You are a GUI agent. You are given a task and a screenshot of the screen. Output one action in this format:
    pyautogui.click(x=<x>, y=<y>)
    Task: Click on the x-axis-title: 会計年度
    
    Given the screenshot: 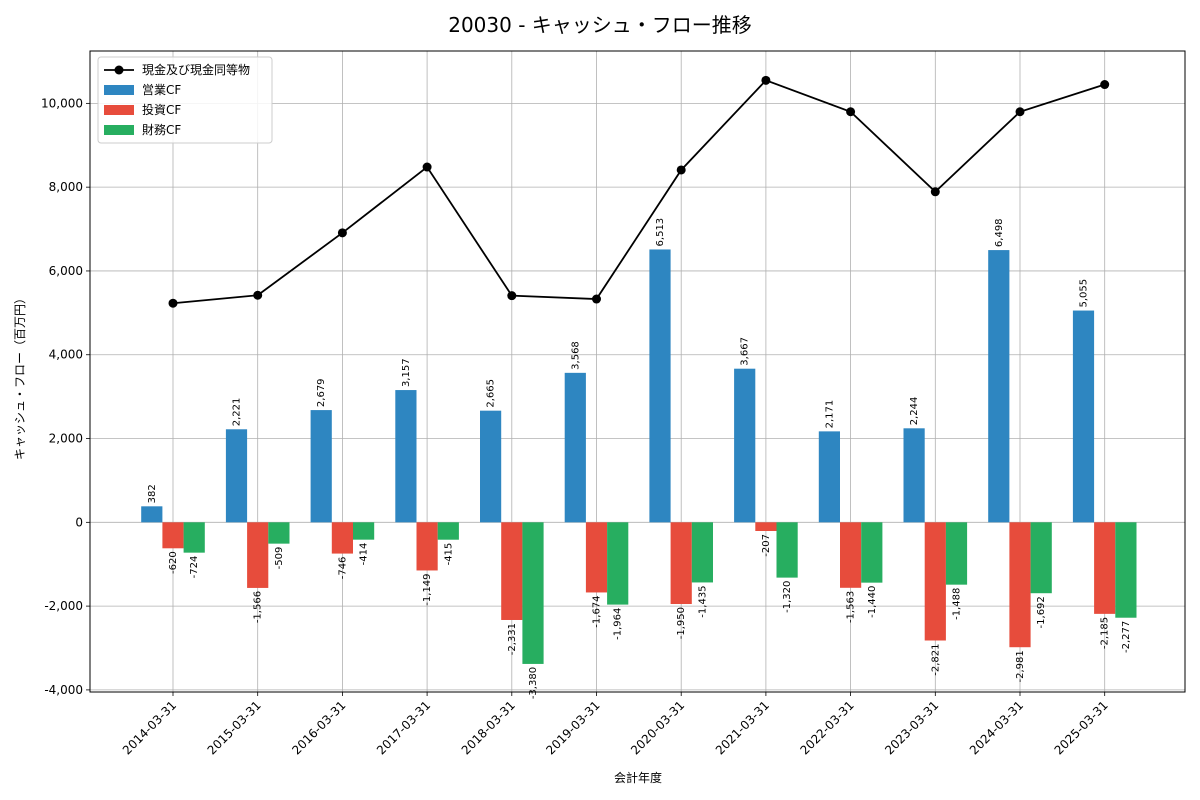 What is the action you would take?
    pyautogui.click(x=638, y=777)
    